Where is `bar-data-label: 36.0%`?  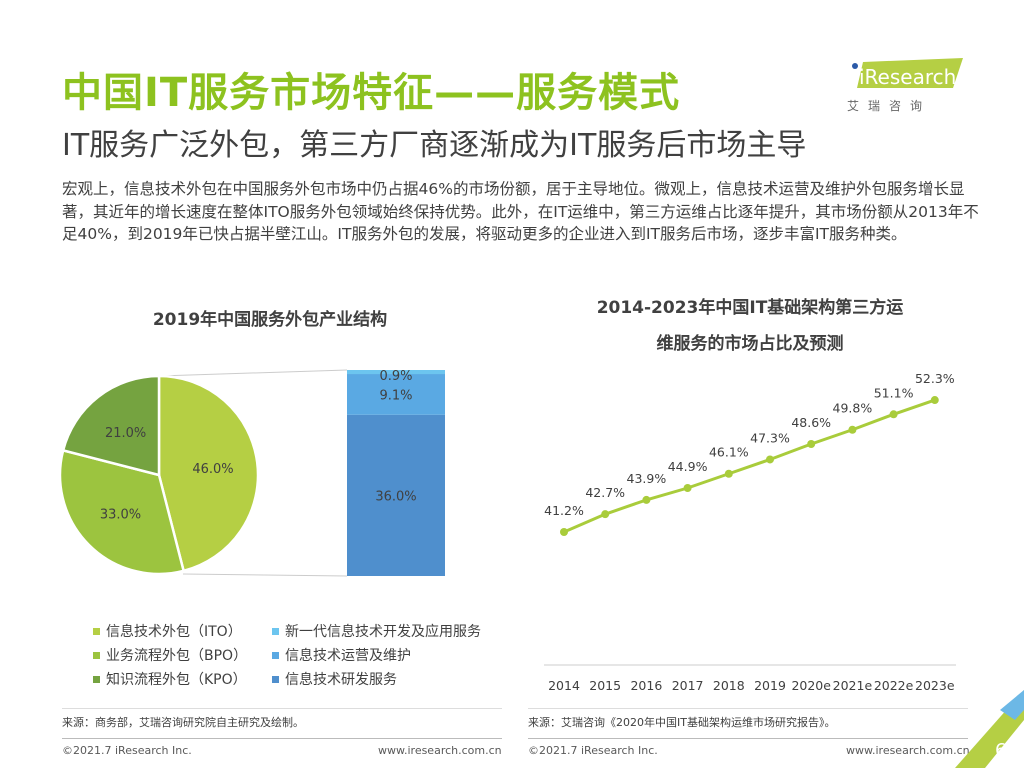
bar-data-label: 36.0% is located at coordinates (395, 496).